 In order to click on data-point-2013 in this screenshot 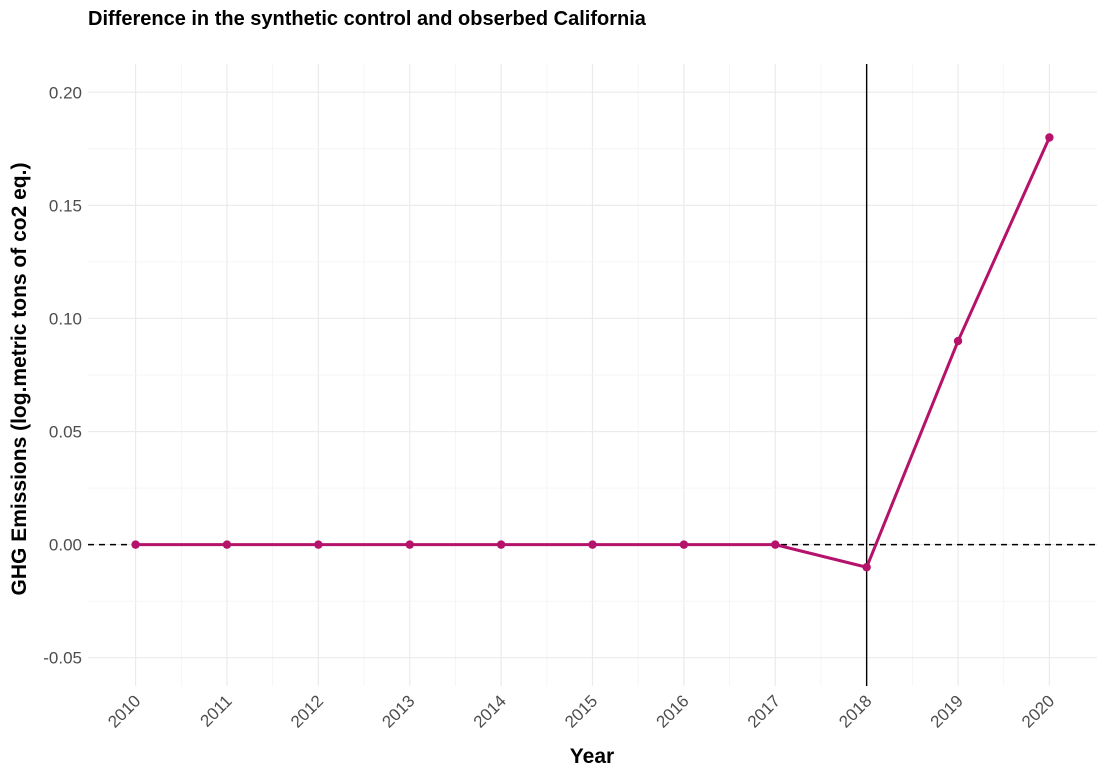, I will do `click(409, 544)`.